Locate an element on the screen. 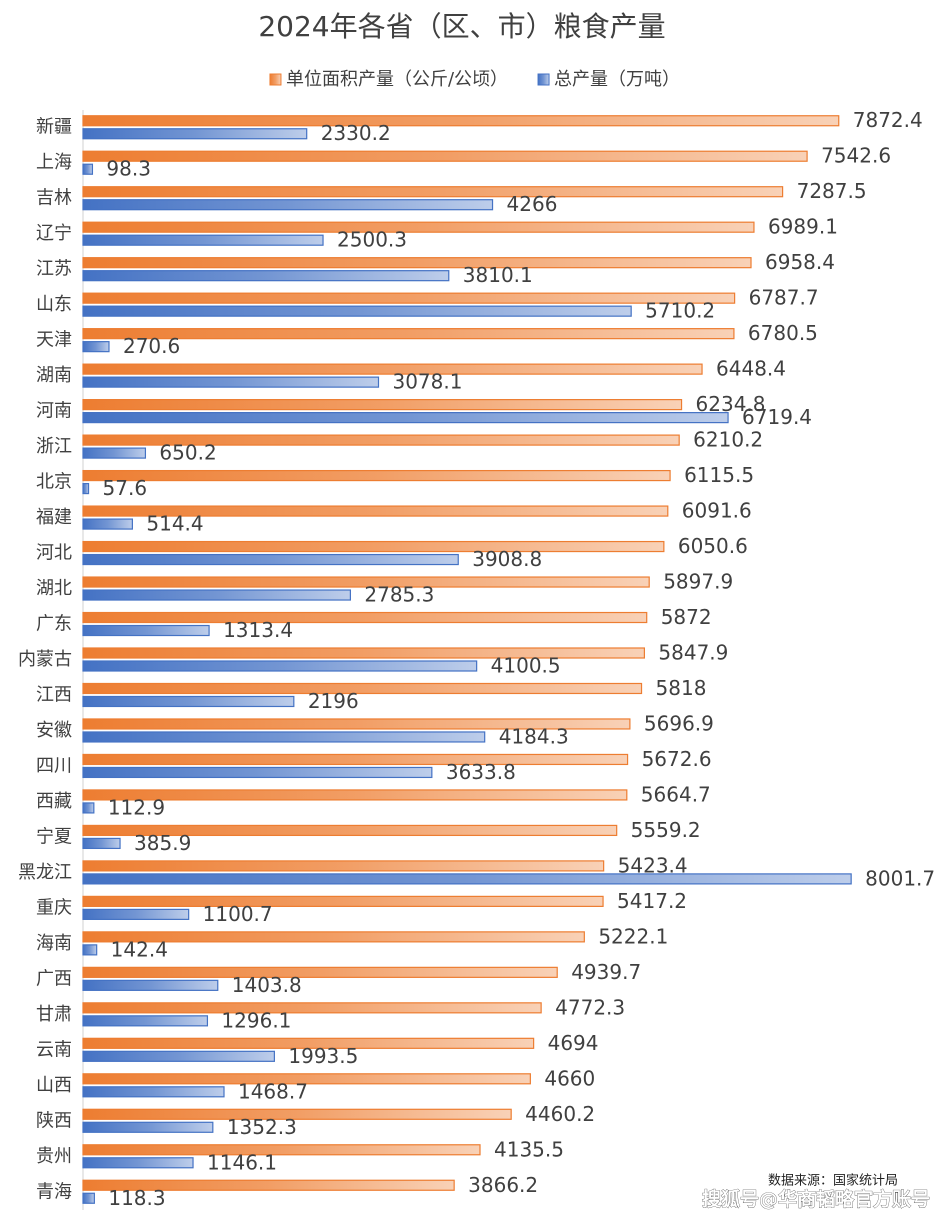  value-label: 514.4 is located at coordinates (174, 524).